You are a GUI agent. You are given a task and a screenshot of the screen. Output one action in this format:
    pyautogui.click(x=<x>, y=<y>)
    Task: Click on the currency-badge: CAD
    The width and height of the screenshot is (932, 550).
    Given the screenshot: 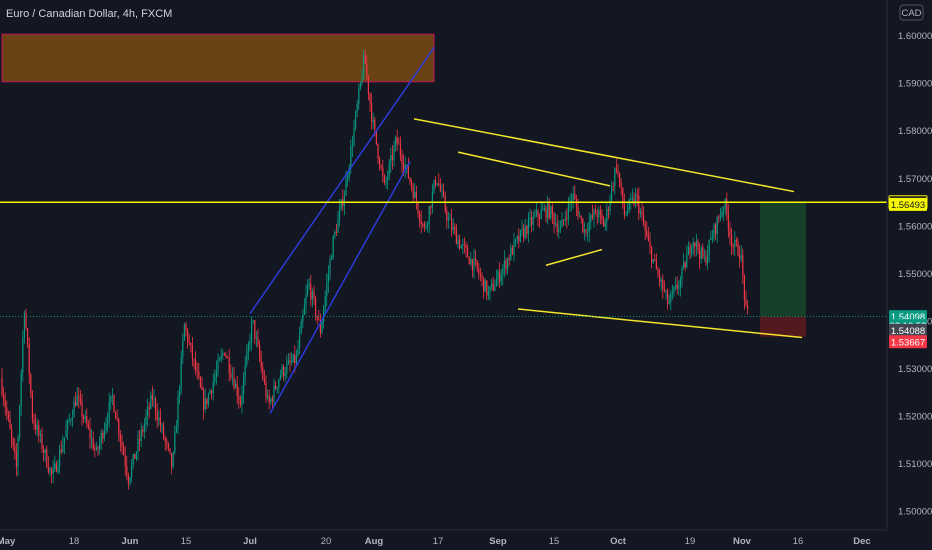 What is the action you would take?
    pyautogui.click(x=911, y=12)
    